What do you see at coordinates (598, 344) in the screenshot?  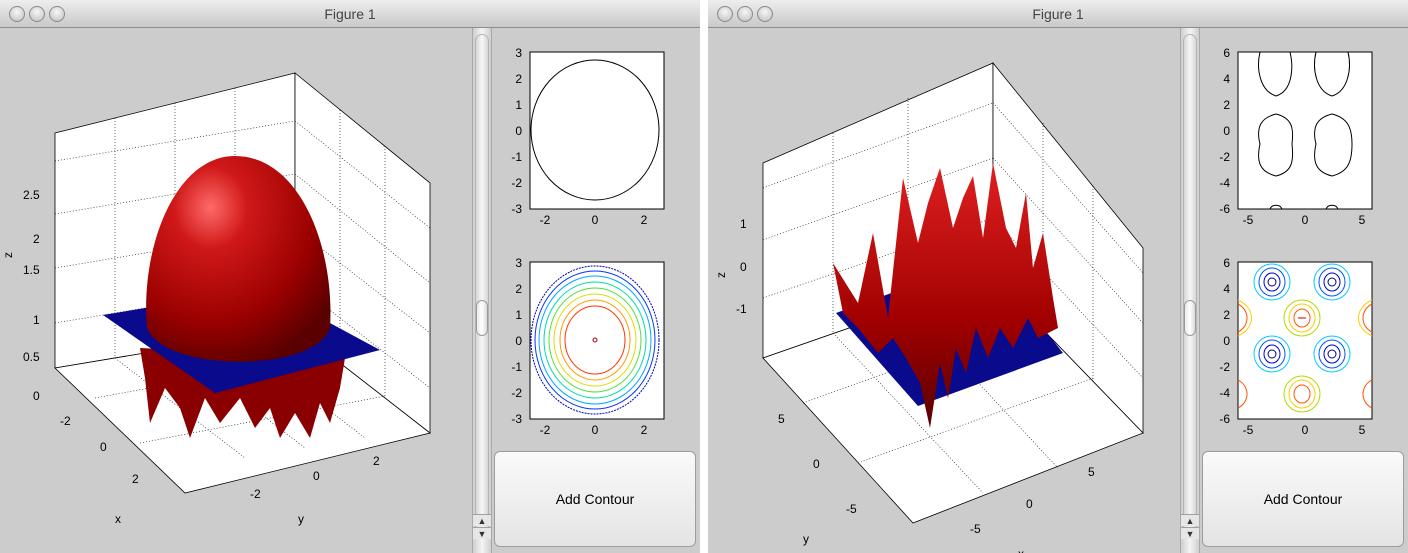 I see `contour-plot-bottom: 3 2 1 0 -1 -2 -3 -2 0 2` at bounding box center [598, 344].